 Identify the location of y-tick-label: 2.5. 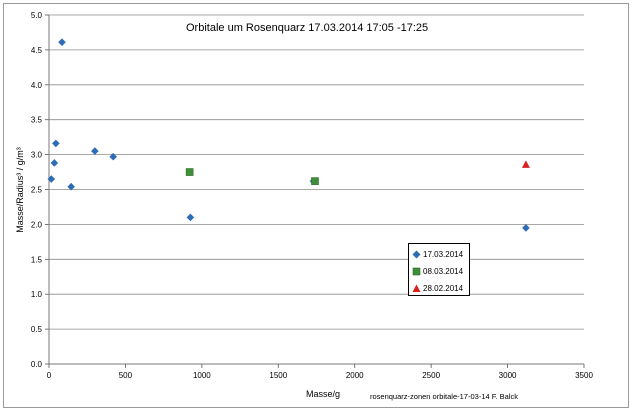
(37, 190).